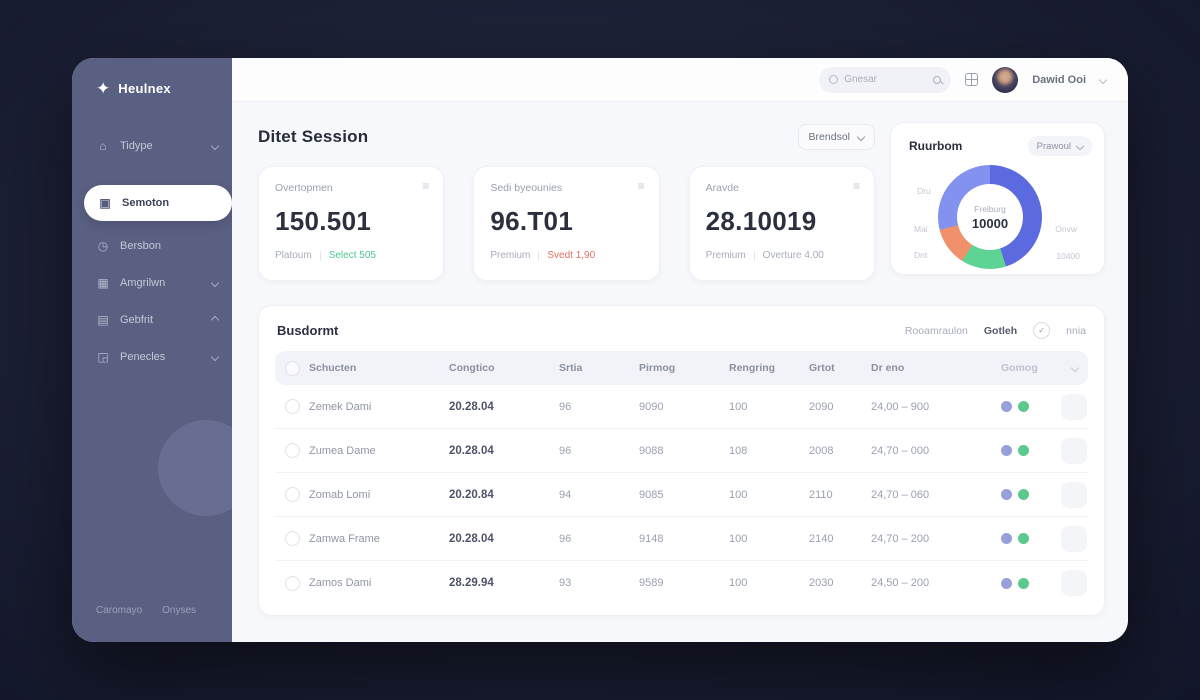 The width and height of the screenshot is (1200, 700). What do you see at coordinates (565, 583) in the screenshot?
I see `cell-site: 93` at bounding box center [565, 583].